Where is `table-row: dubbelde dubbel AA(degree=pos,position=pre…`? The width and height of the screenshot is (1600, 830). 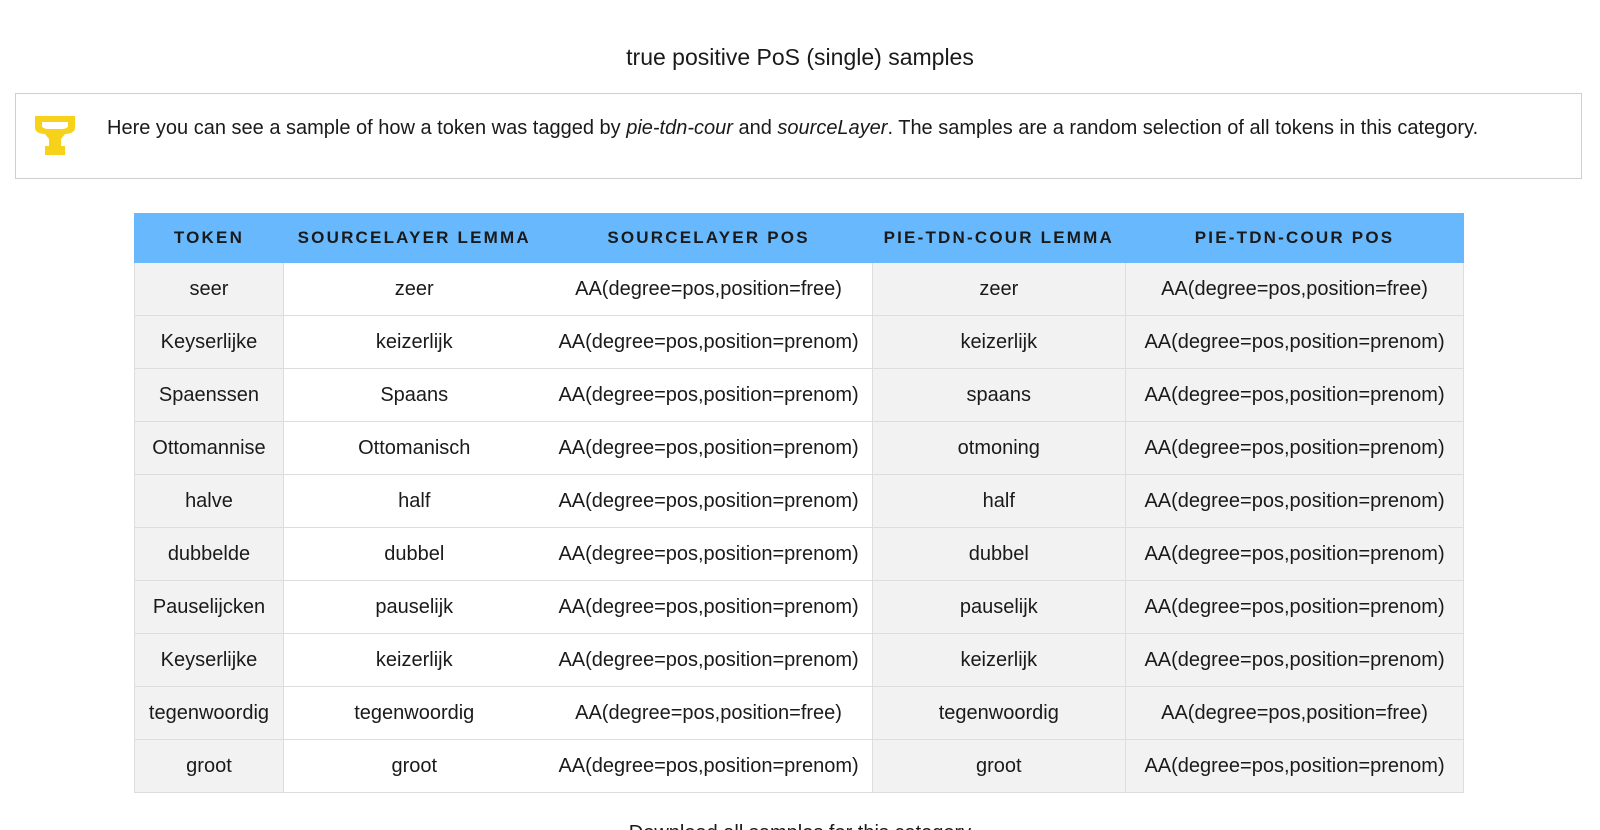
table-row: dubbelde dubbel AA(degree=pos,position=pre… is located at coordinates (799, 554).